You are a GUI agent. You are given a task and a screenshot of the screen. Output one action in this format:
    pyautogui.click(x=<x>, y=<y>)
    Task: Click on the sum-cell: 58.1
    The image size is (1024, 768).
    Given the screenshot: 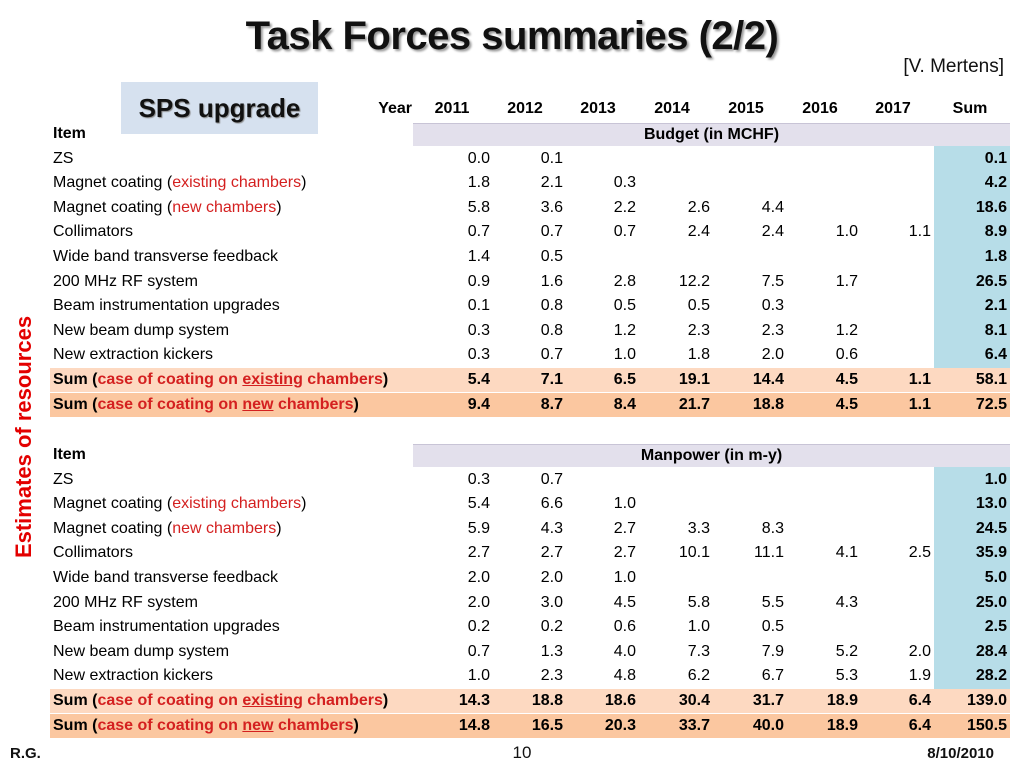 What is the action you would take?
    pyautogui.click(x=991, y=379)
    